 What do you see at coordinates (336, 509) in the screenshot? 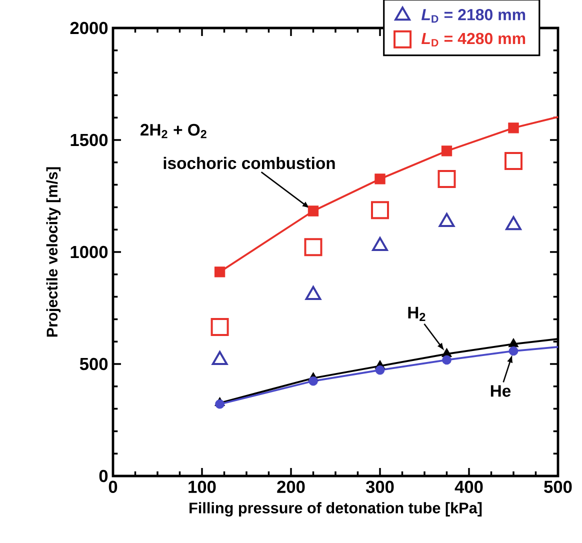
I see `x-axis-title: Filling pressure of detonation tube [kPa]` at bounding box center [336, 509].